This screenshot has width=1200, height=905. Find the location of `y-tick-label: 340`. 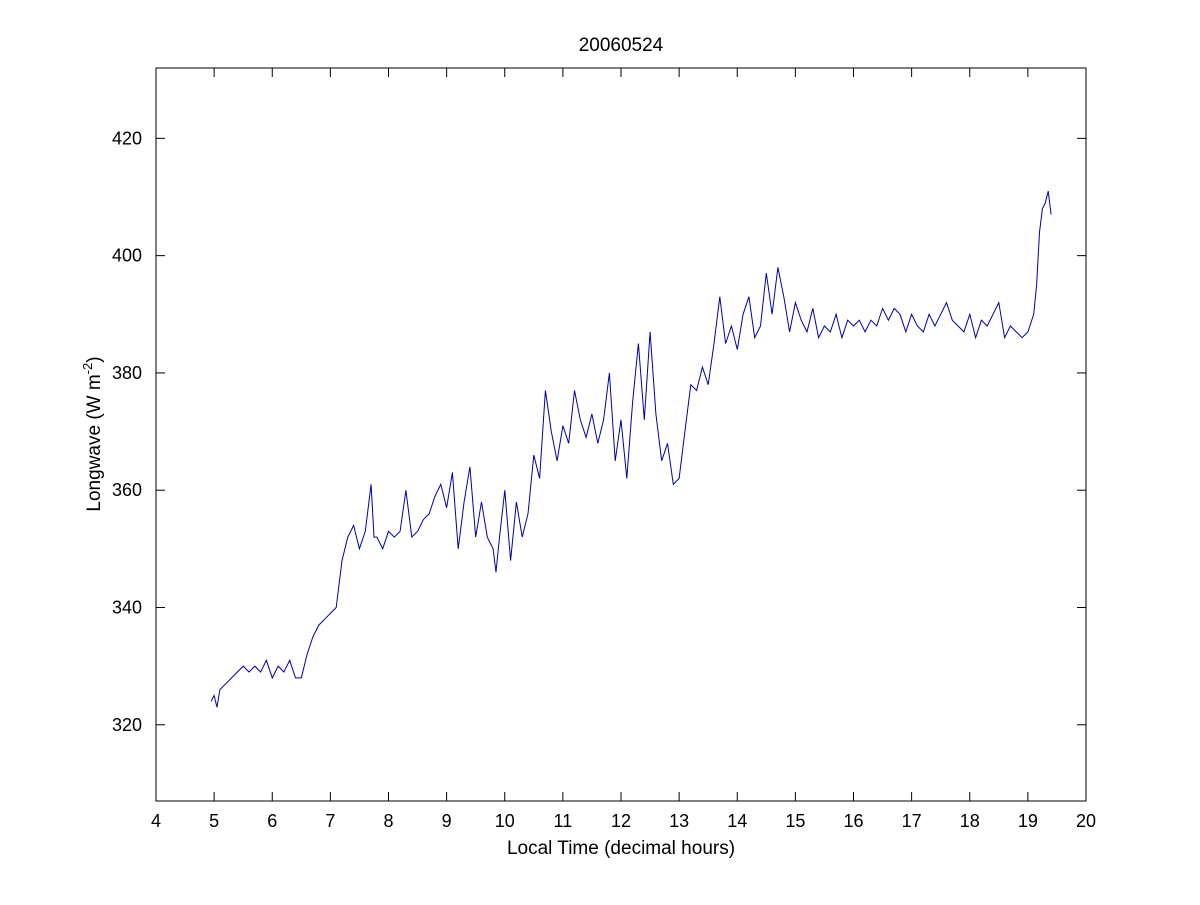

y-tick-label: 340 is located at coordinates (127, 607).